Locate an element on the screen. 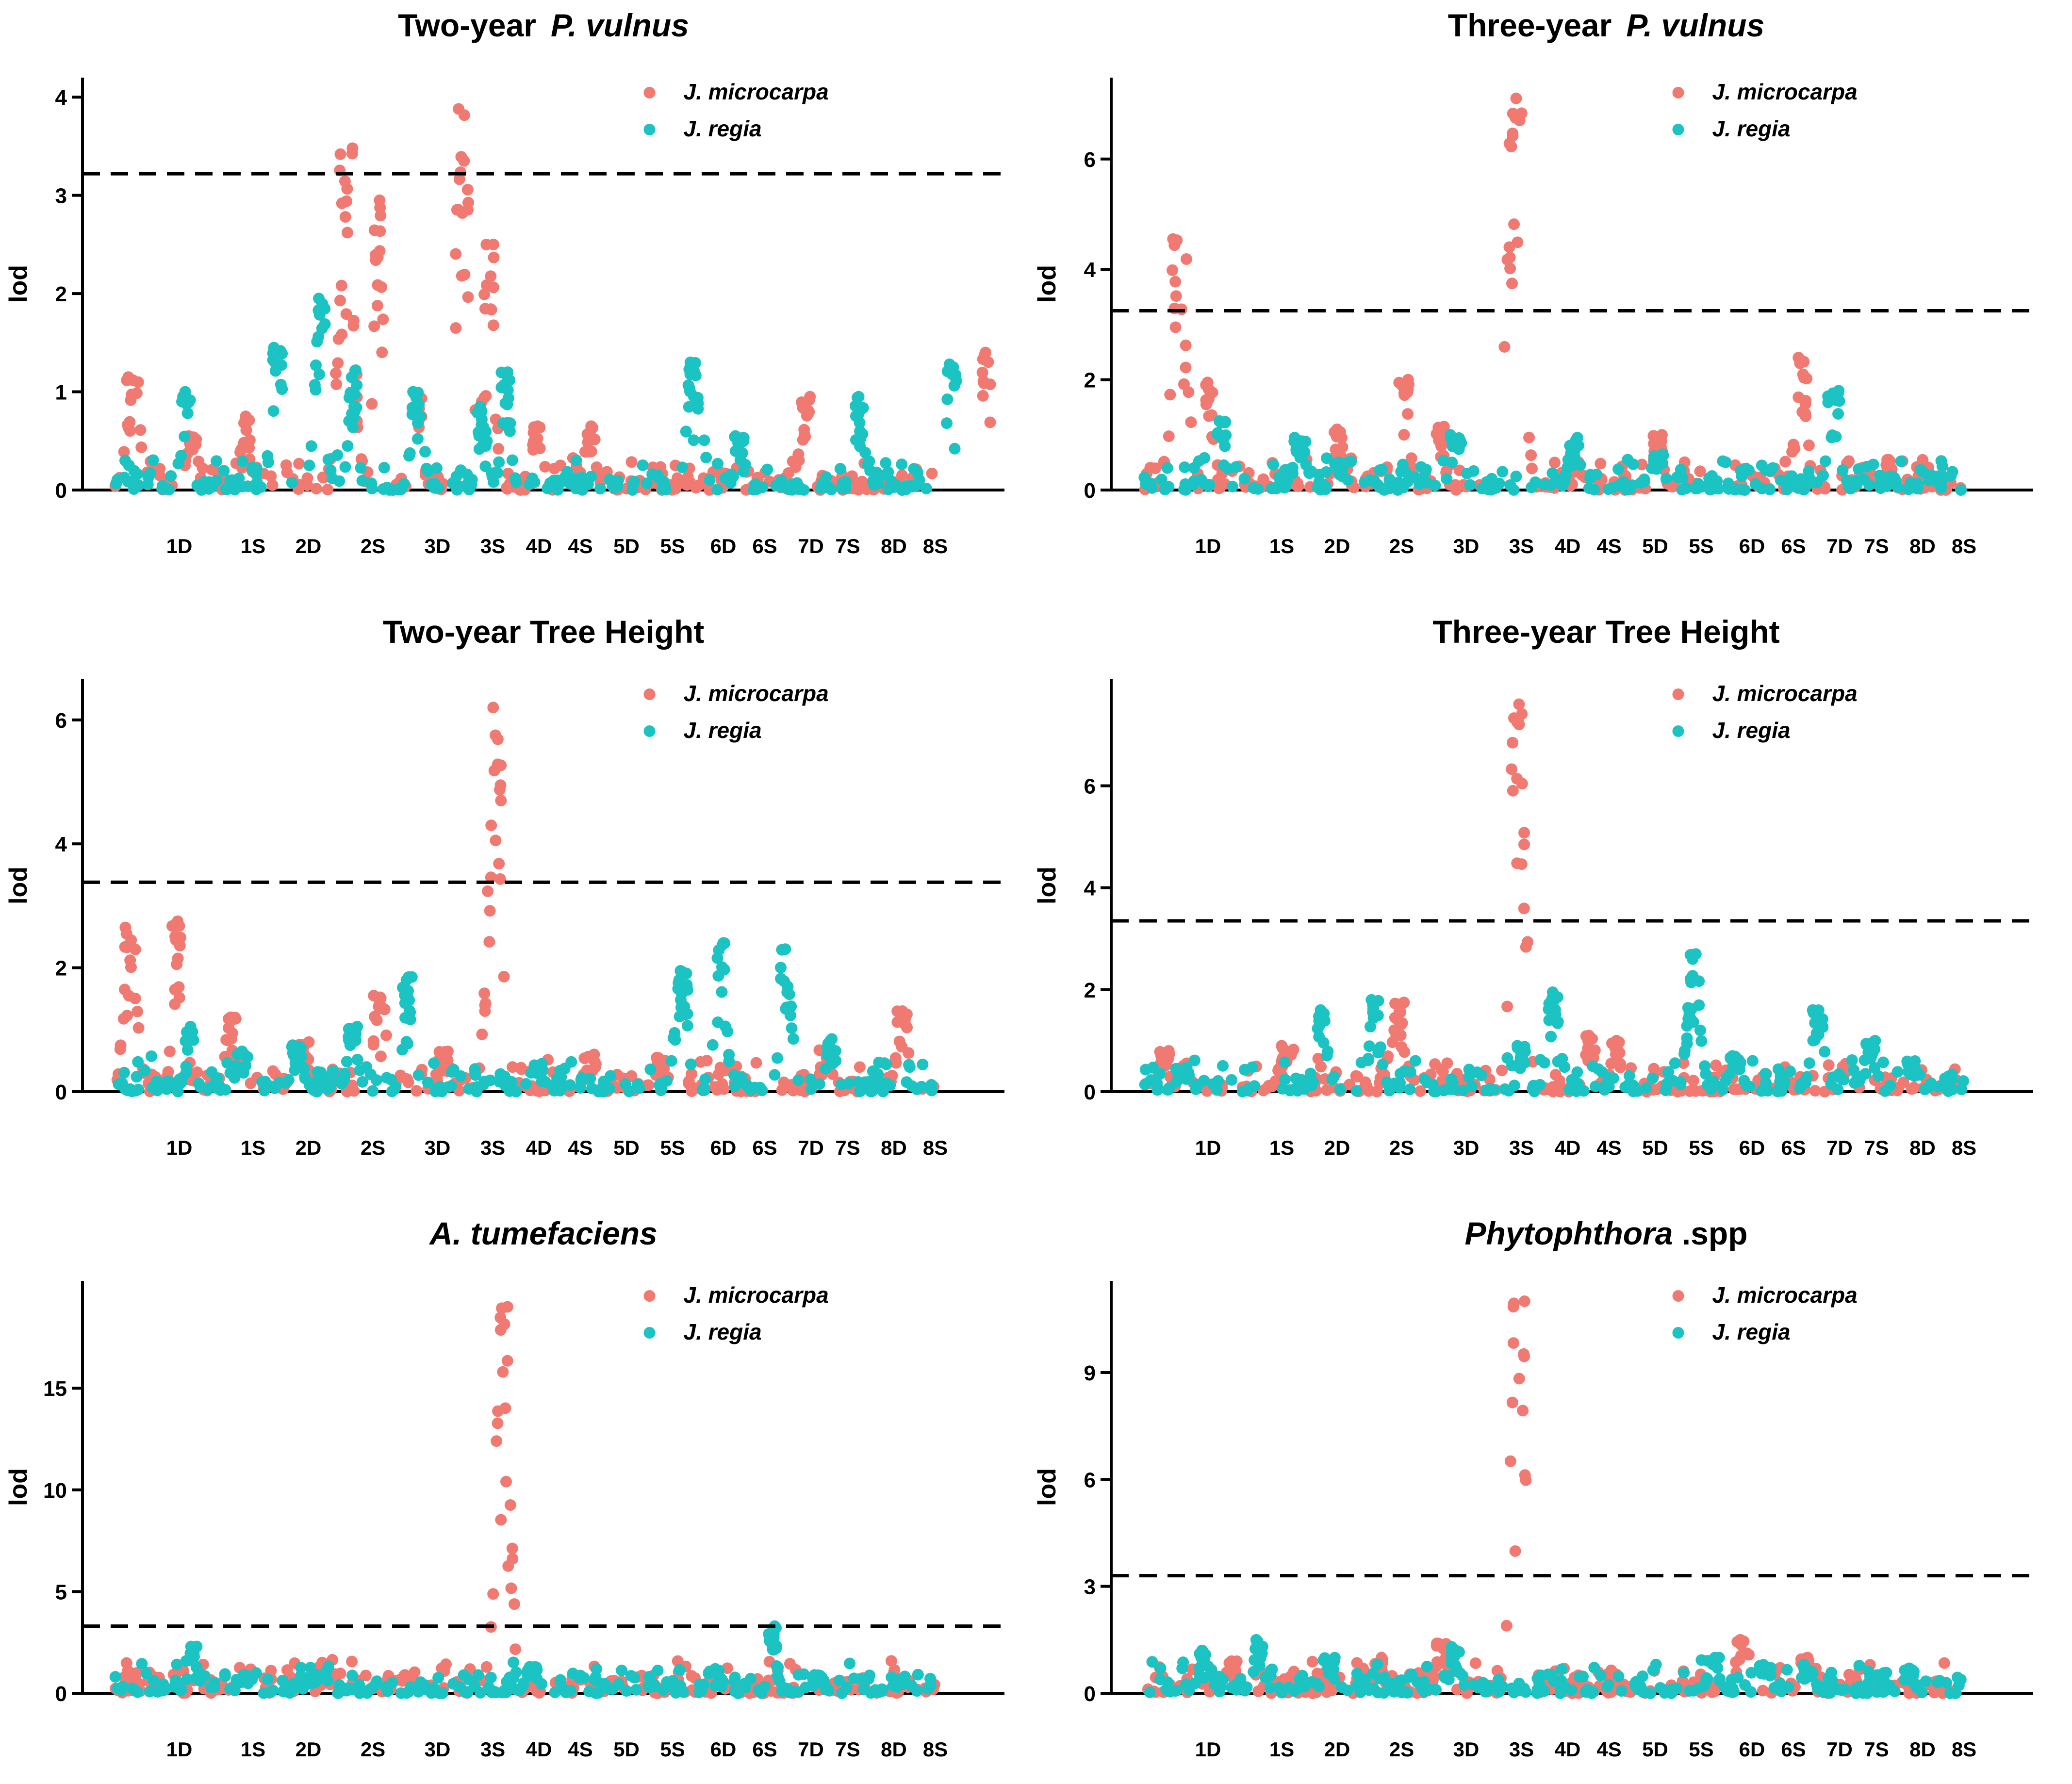  y-tick-label: 4 is located at coordinates (1090, 888).